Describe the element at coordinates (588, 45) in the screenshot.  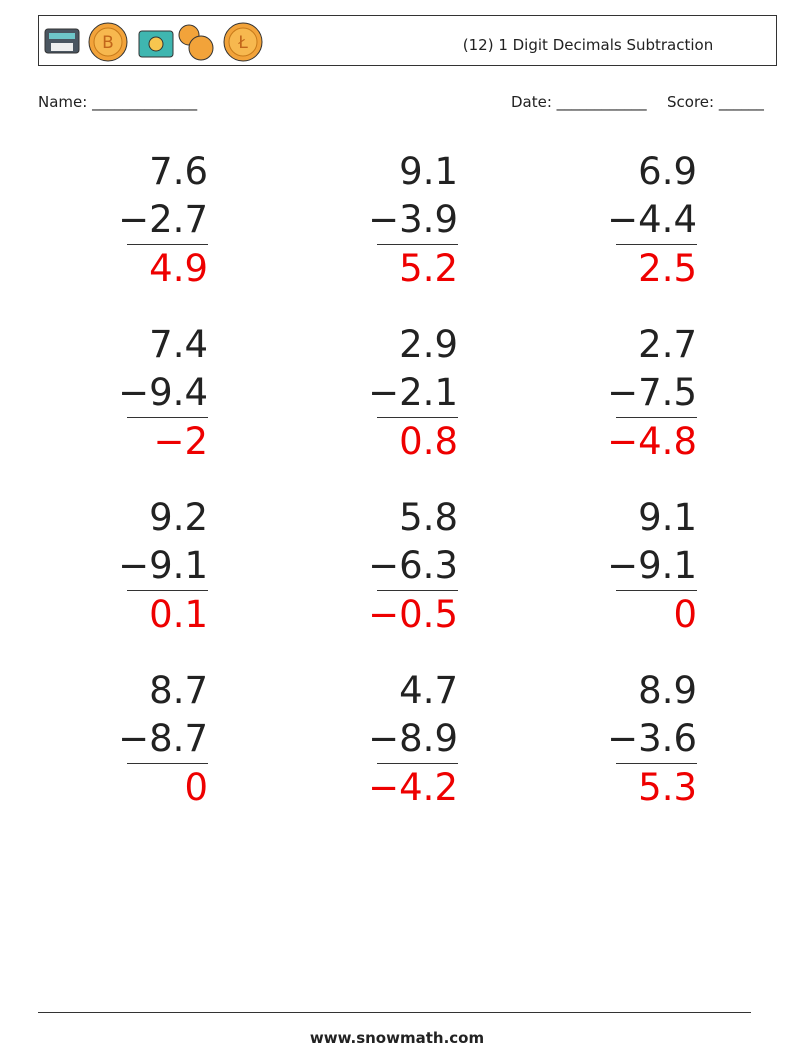
I see `worksheet-title: (12) 1 Digit Decimals Subtraction` at that location.